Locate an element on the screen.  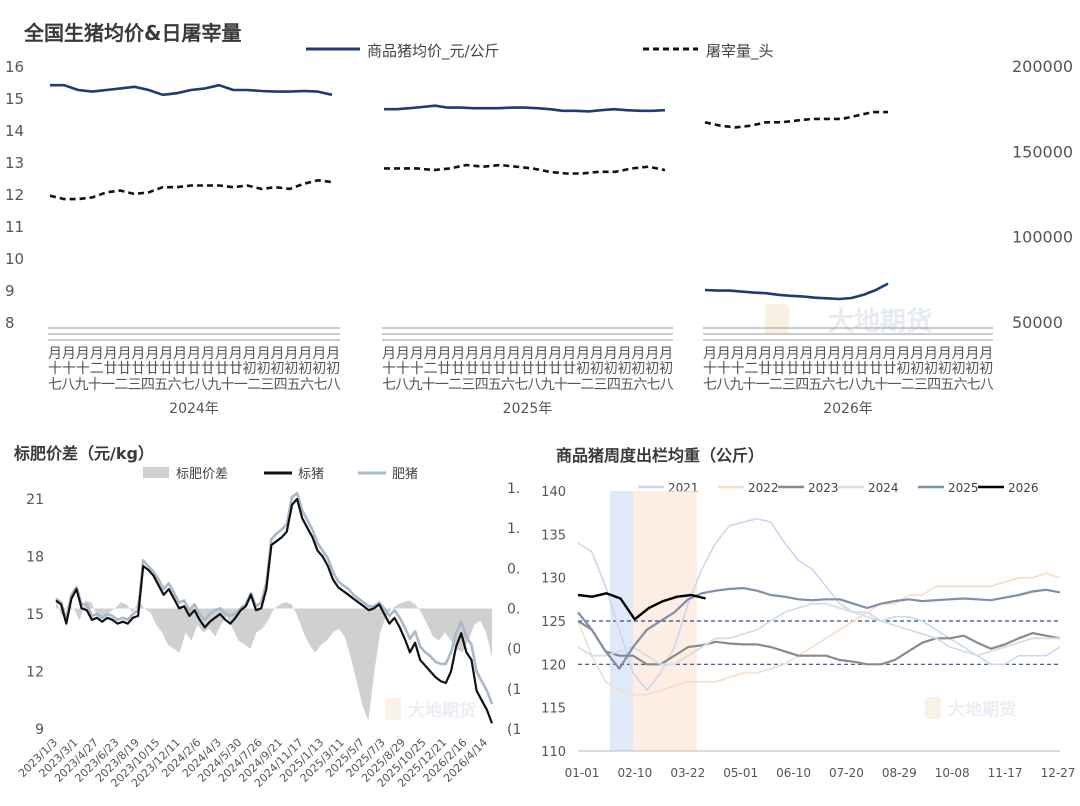
x-tick-line3: 四 is located at coordinates (148, 385).